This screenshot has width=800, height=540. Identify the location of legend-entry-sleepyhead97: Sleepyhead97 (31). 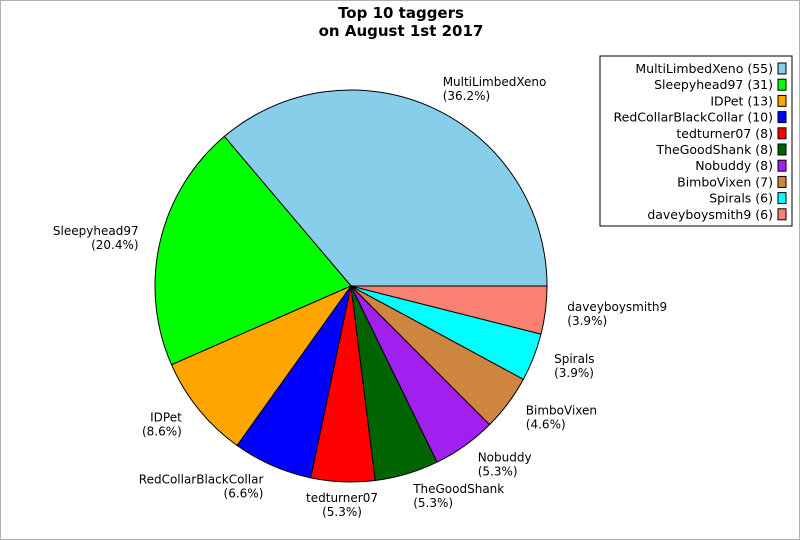
(713, 84).